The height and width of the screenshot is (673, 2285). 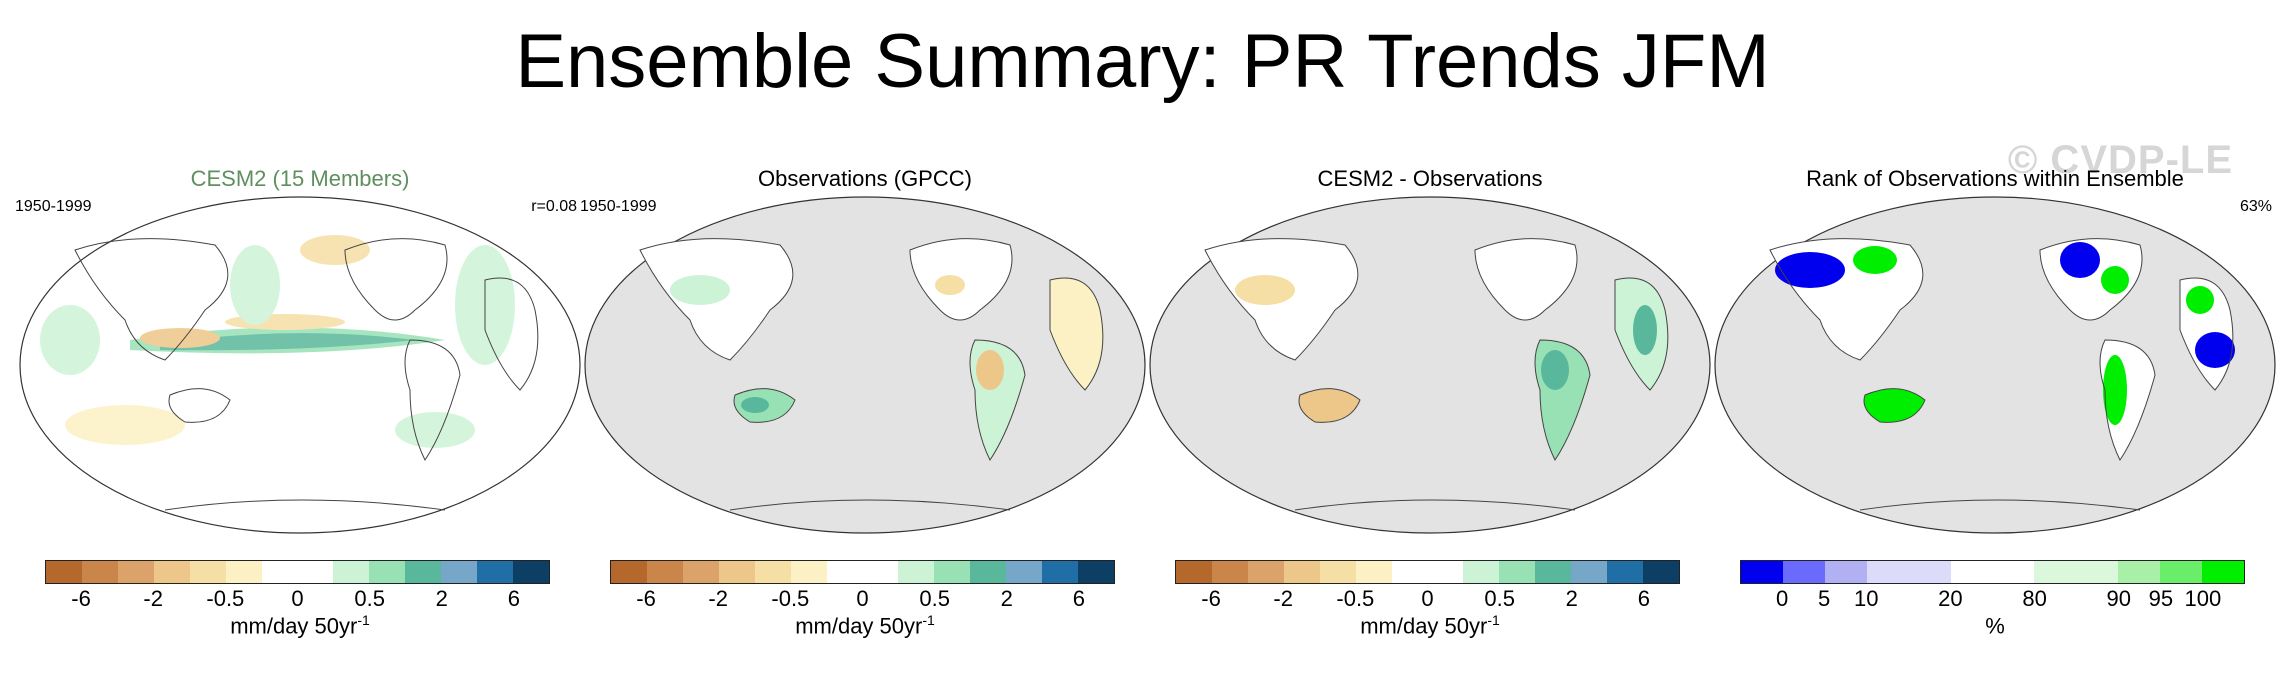 I want to click on colorbar-ticks: 0 5 10 20 80 90 95 100, so click(x=1992, y=601).